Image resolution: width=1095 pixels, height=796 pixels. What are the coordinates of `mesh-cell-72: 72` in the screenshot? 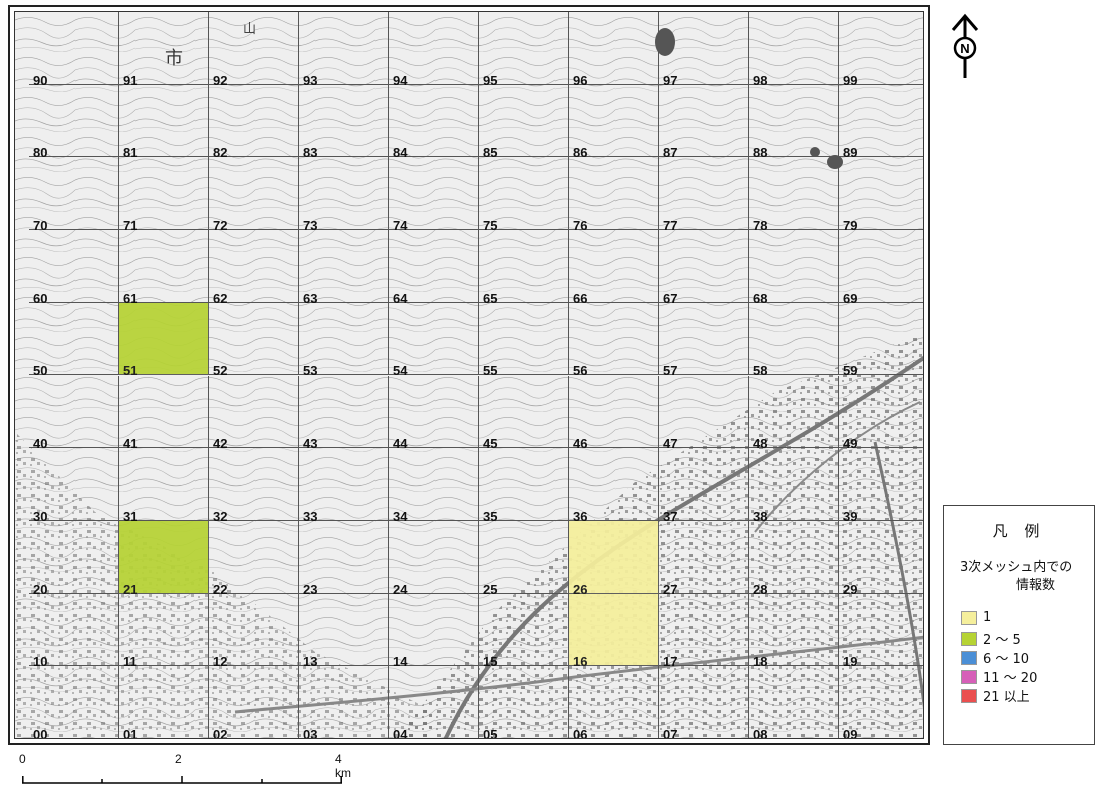 It's located at (254, 195).